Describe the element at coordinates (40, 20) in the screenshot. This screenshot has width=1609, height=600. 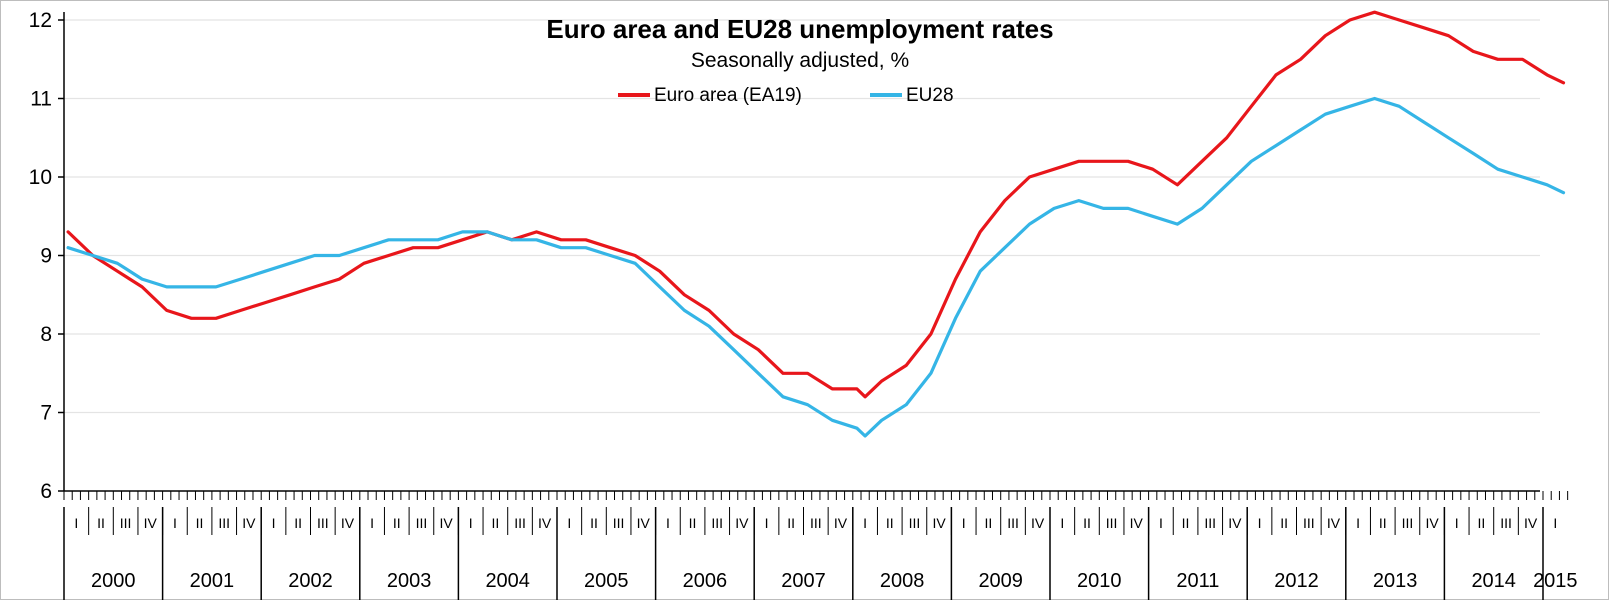
I see `y-tick-label: 12` at that location.